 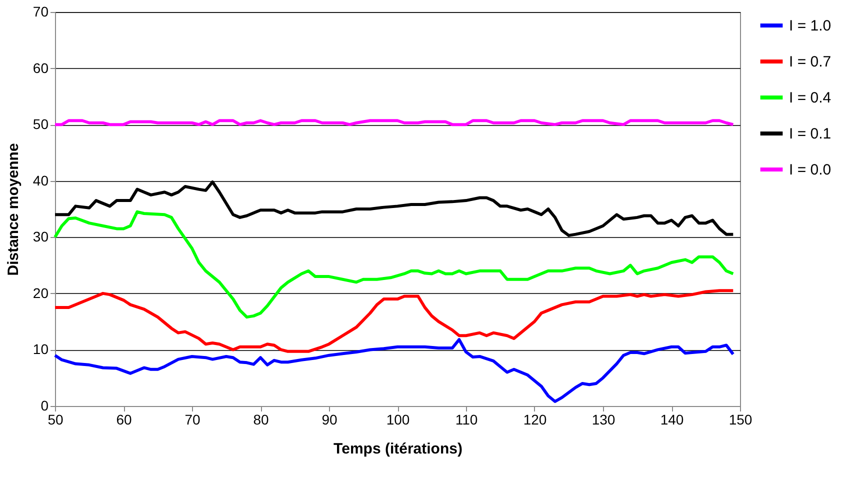 I want to click on x-tick-label: 150, so click(x=740, y=420).